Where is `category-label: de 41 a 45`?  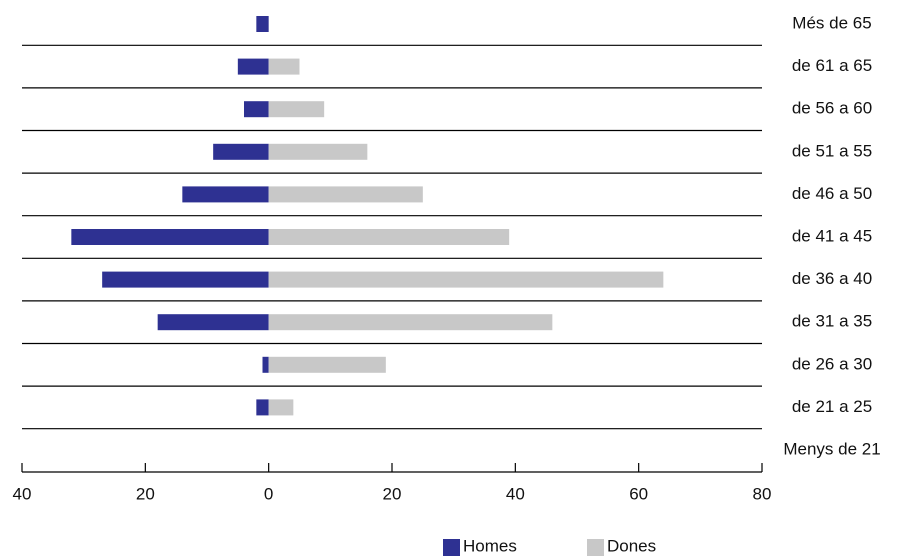 category-label: de 41 a 45 is located at coordinates (832, 235).